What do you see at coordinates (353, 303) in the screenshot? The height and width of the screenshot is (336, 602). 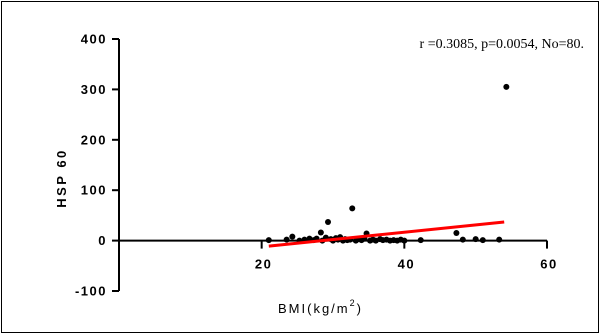 I see `x-axis-title-superscript: 2` at bounding box center [353, 303].